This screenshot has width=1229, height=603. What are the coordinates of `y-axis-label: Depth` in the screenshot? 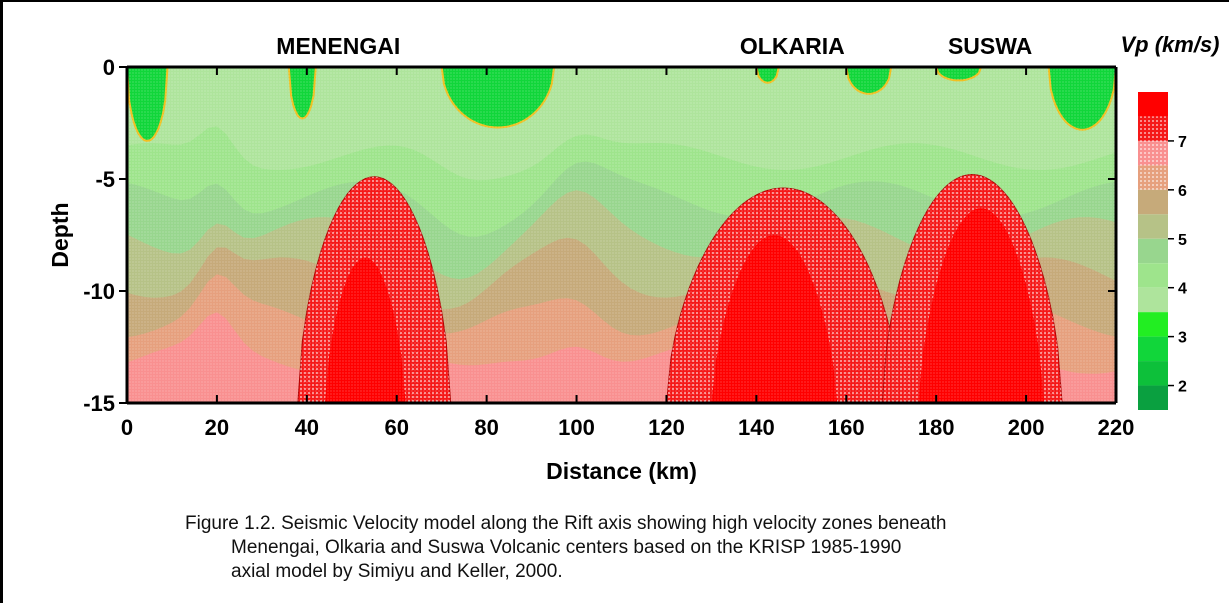 It's located at (60, 234).